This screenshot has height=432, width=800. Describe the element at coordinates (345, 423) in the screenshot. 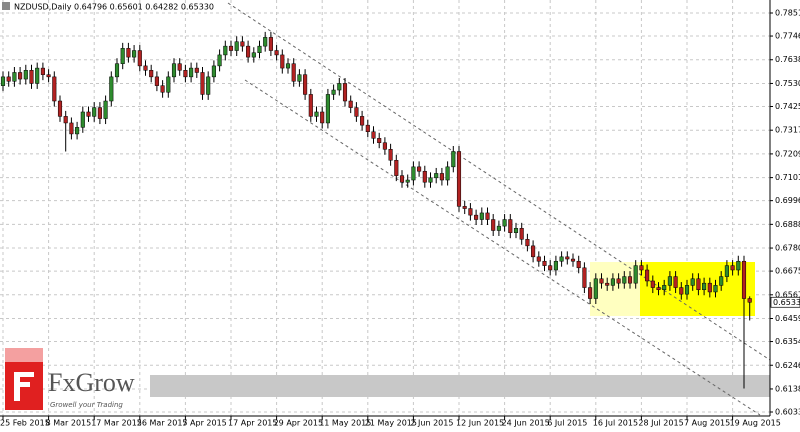

I see `x-tick-label: 11 May 2015` at that location.